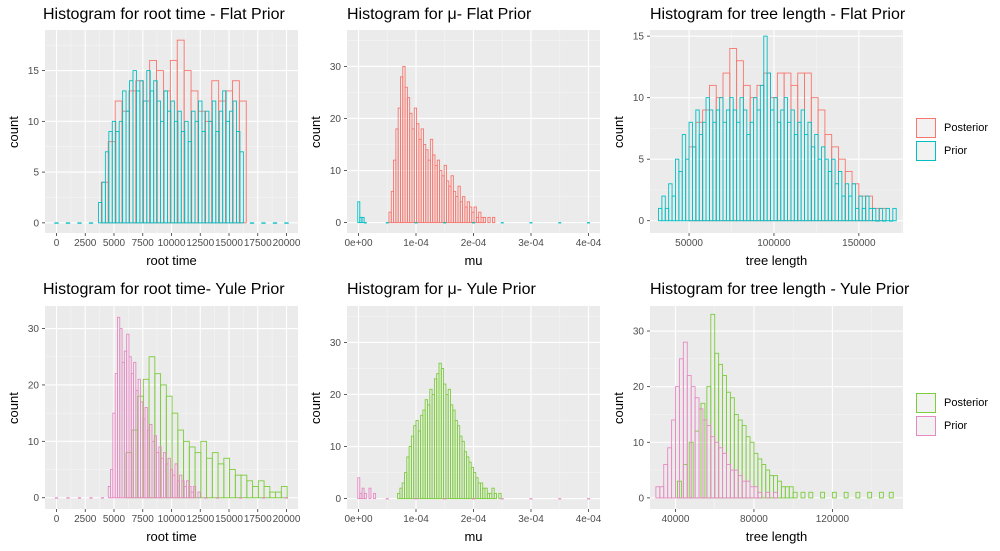 This screenshot has height=551, width=1000. Describe the element at coordinates (689, 243) in the screenshot. I see `x-tick-label: 50000` at that location.